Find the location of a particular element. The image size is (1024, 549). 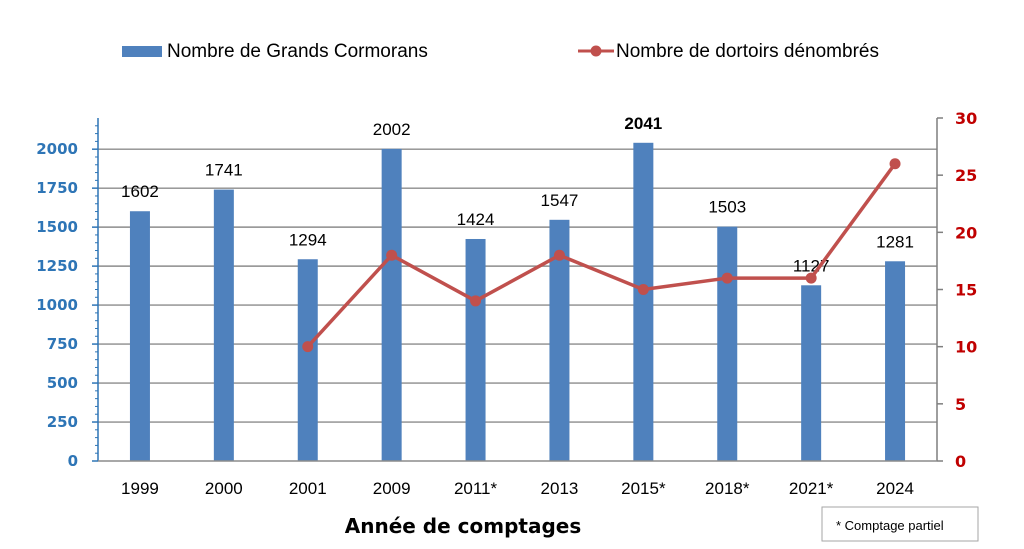

x-tick-label: 2024 is located at coordinates (895, 488).